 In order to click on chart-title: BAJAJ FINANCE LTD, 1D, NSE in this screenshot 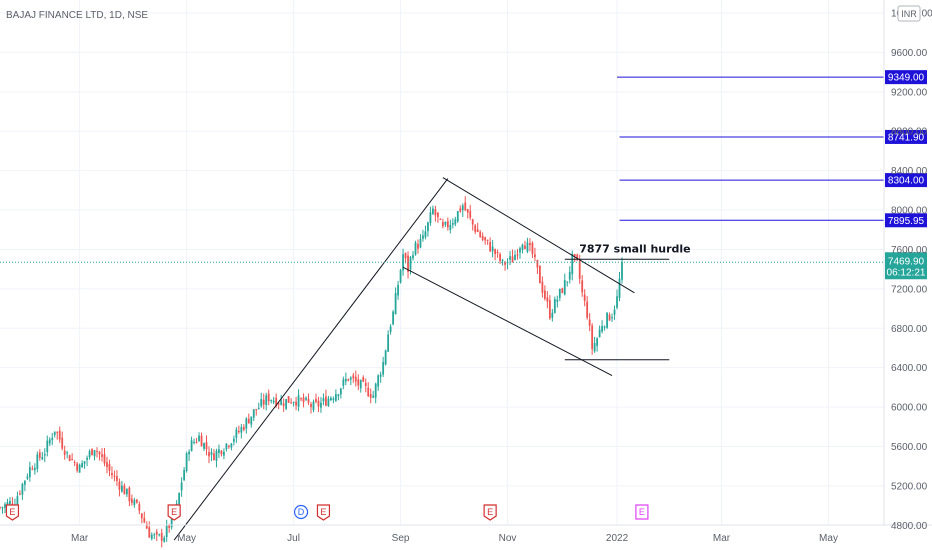, I will do `click(77, 15)`.